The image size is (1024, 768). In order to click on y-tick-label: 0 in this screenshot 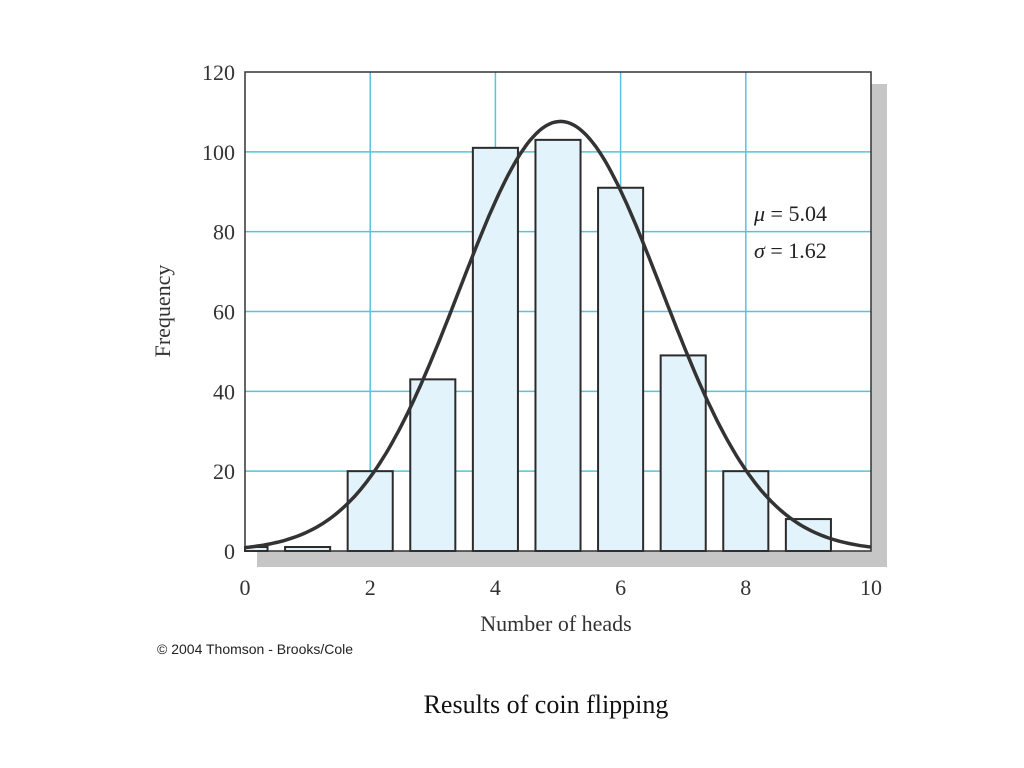, I will do `click(229, 551)`.